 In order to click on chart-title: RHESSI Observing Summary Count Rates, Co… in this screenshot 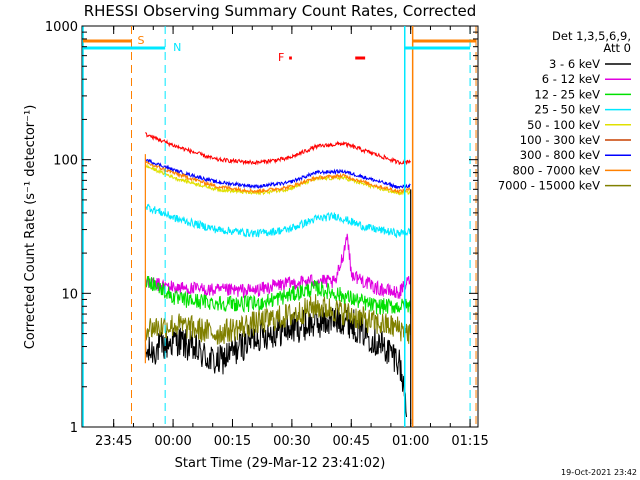, I will do `click(280, 11)`.